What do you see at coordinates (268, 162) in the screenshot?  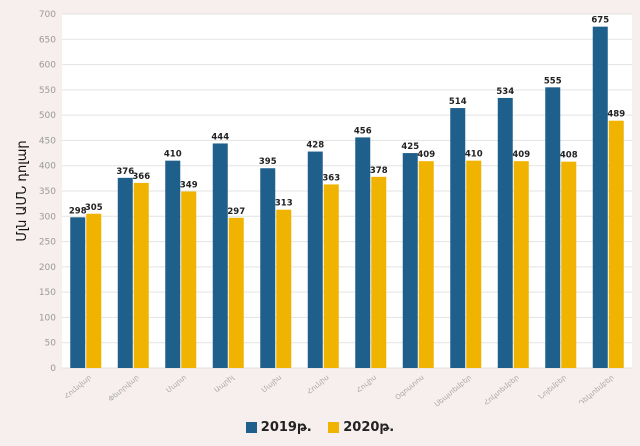 I see `data-label: 395` at bounding box center [268, 162].